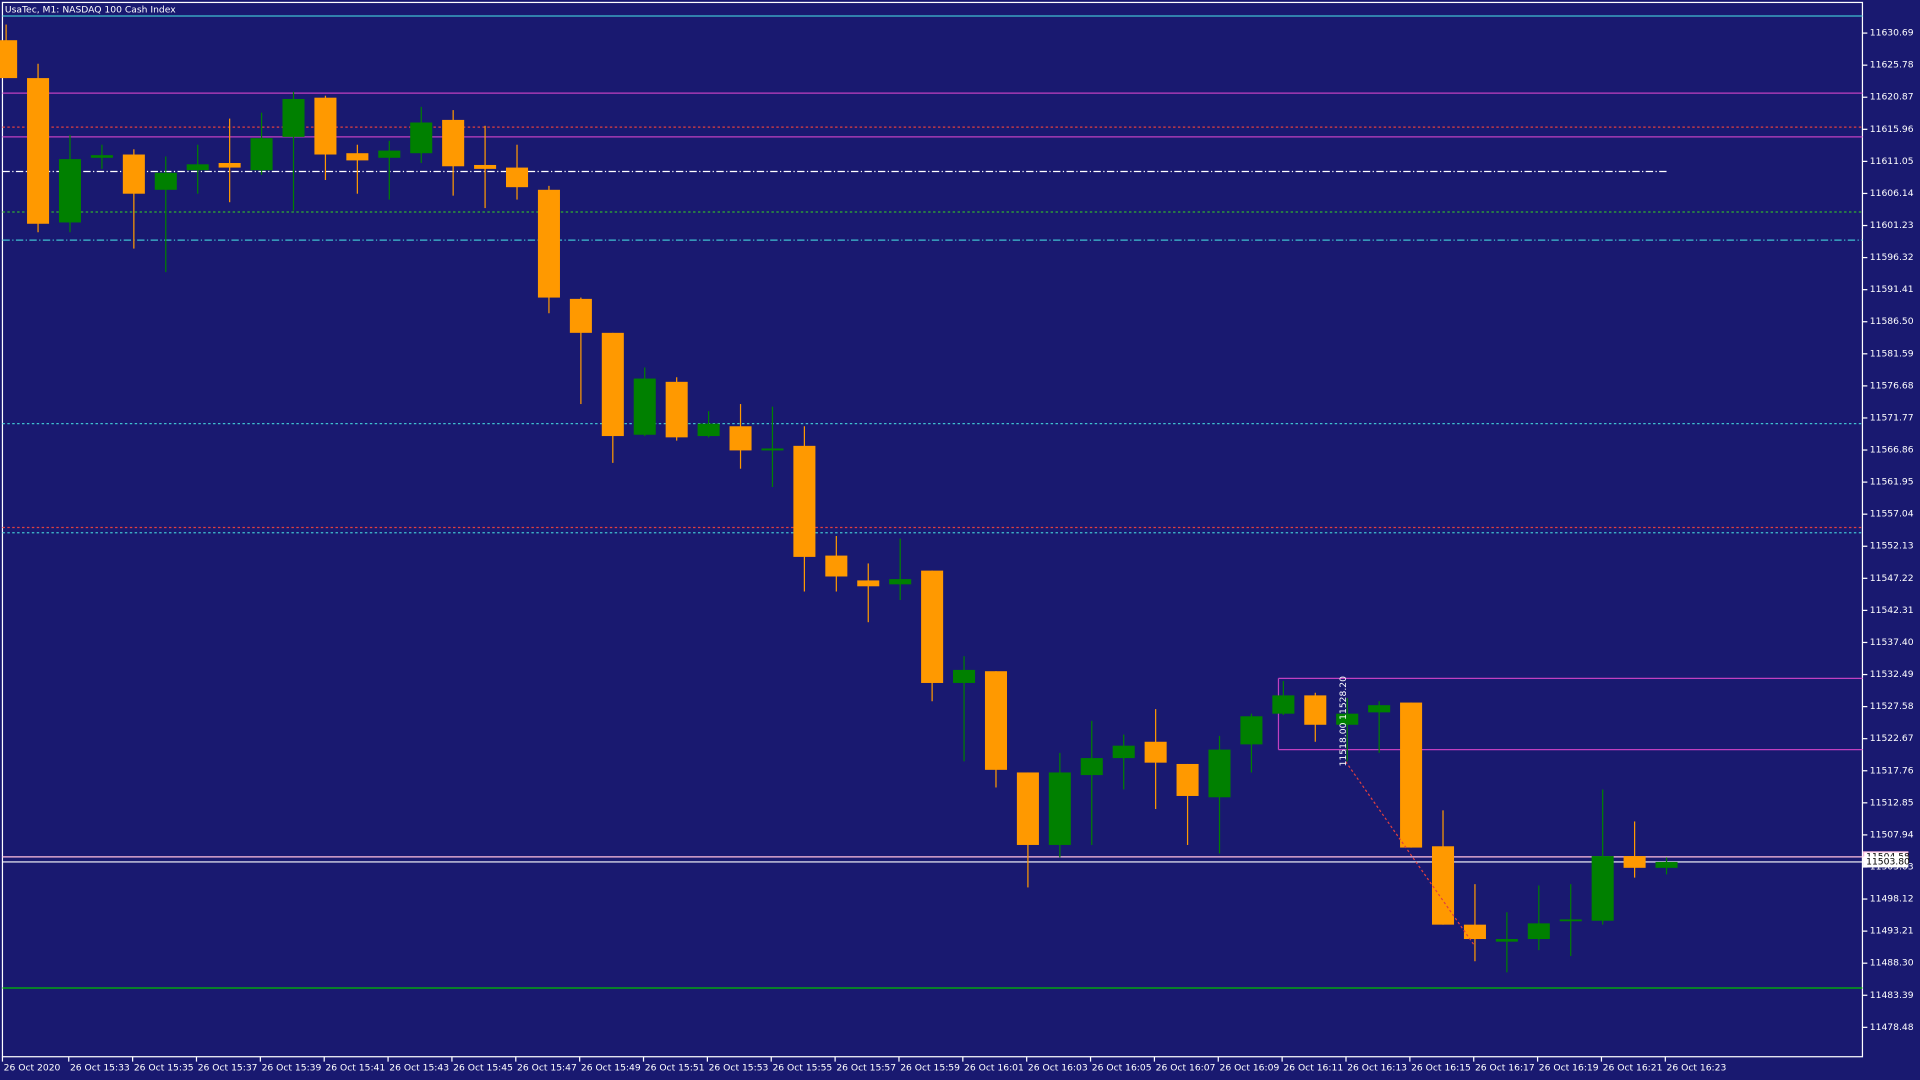 Image resolution: width=1920 pixels, height=1080 pixels. What do you see at coordinates (1892, 963) in the screenshot?
I see `y-tick-label: 11488.30` at bounding box center [1892, 963].